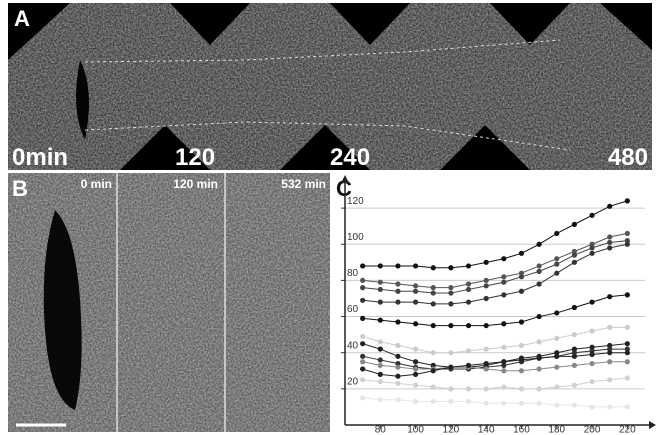  What do you see at coordinates (303, 184) in the screenshot?
I see `time-label: 532 min` at bounding box center [303, 184].